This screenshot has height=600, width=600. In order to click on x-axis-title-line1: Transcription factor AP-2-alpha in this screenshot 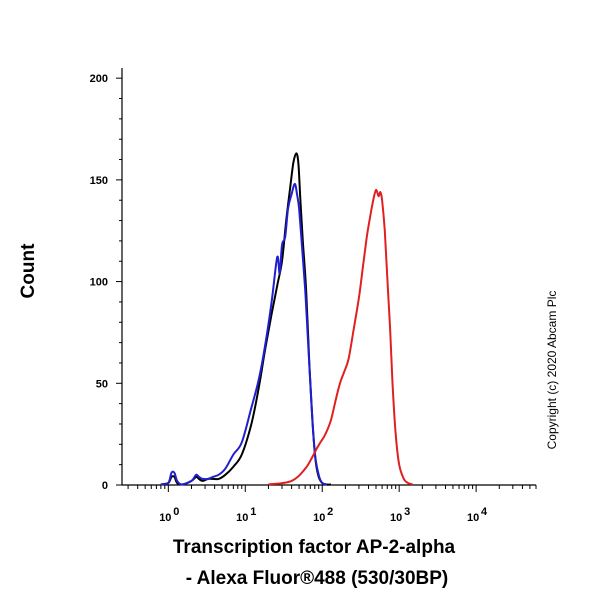, I will do `click(314, 547)`.